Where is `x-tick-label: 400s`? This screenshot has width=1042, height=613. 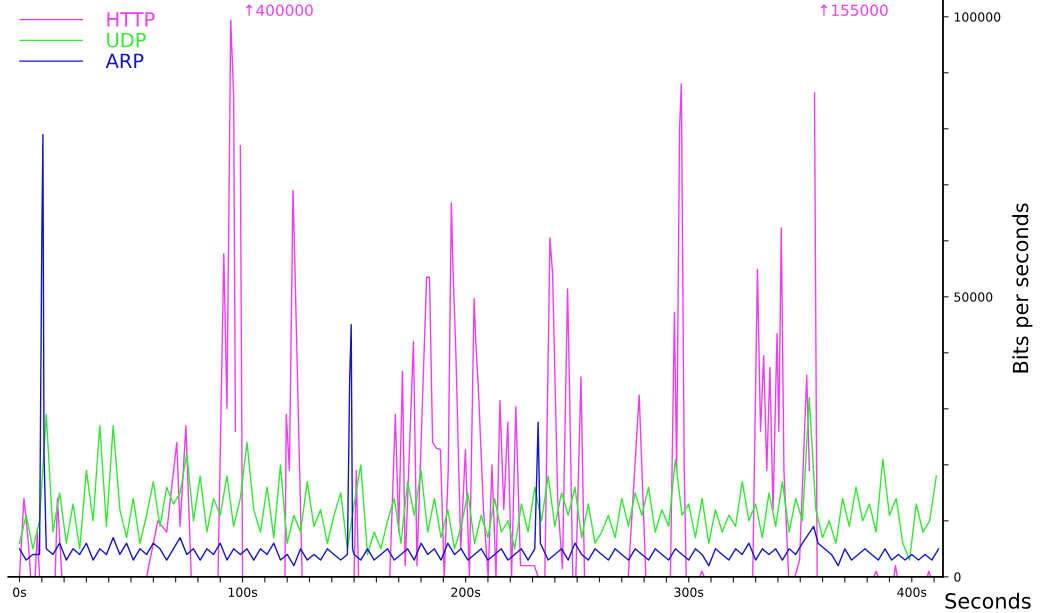
x-tick-label: 400s is located at coordinates (912, 592).